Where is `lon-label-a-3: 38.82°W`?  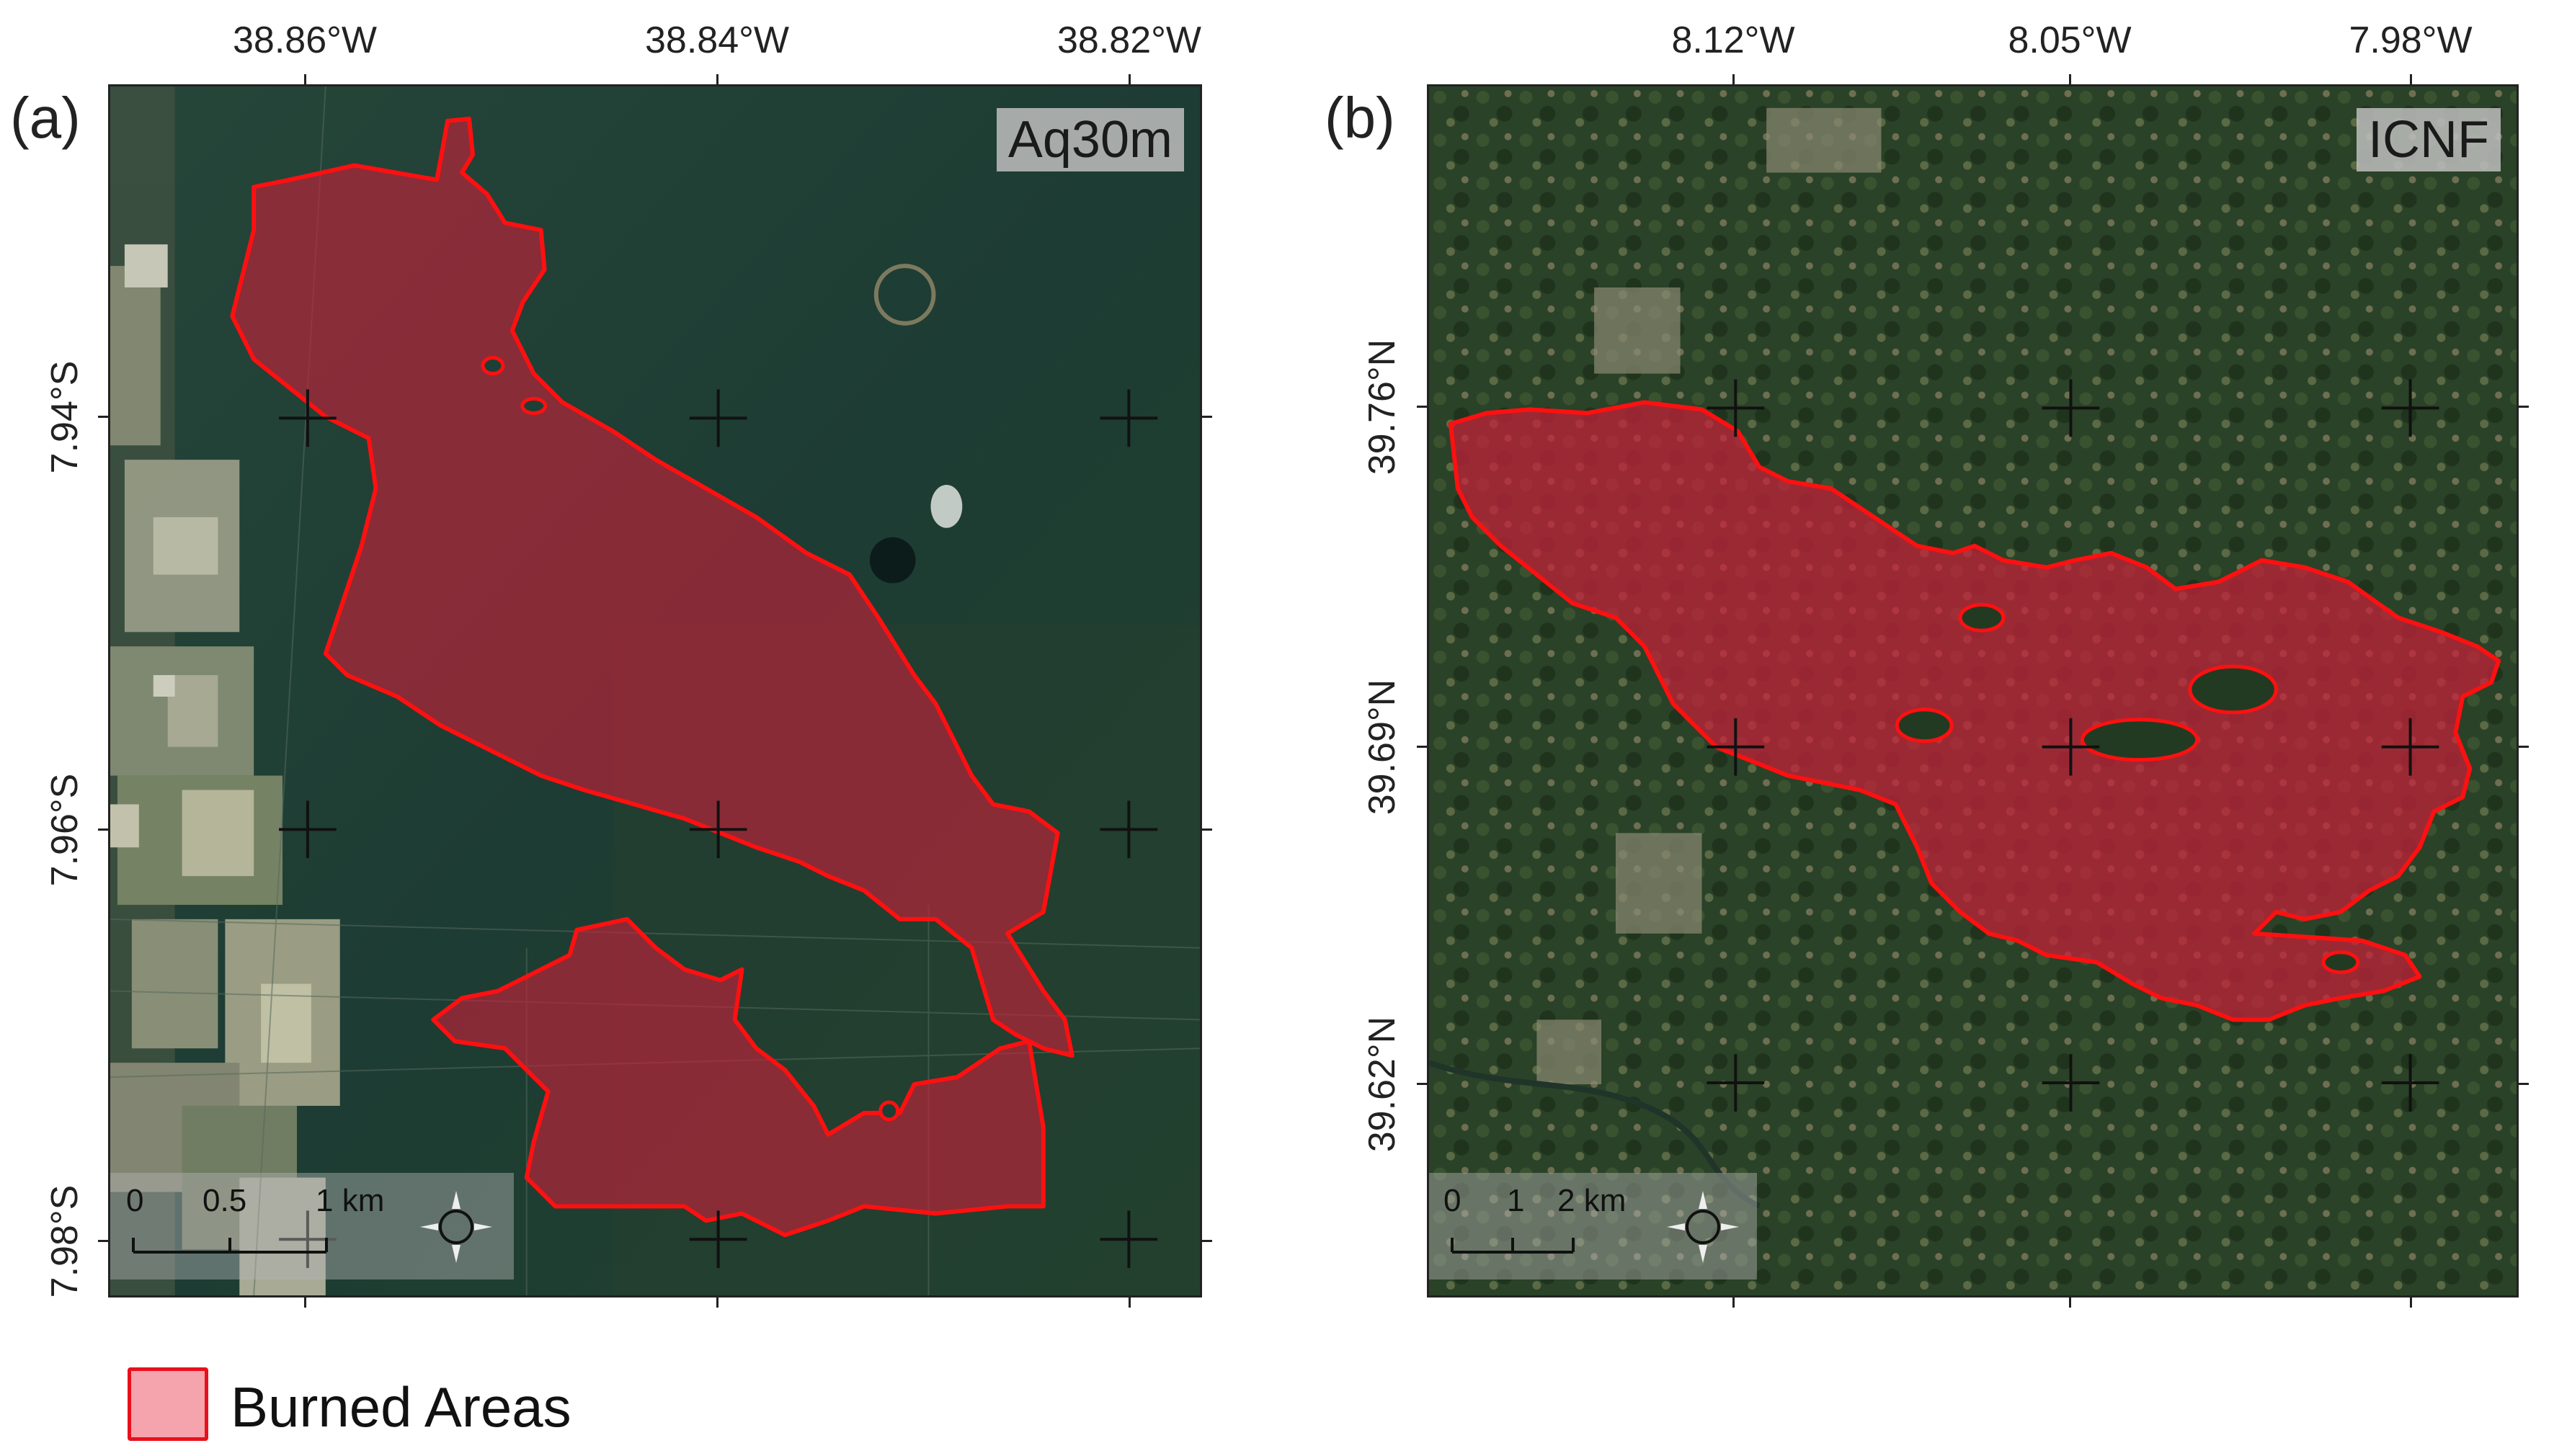
lon-label-a-3: 38.82°W is located at coordinates (1129, 40).